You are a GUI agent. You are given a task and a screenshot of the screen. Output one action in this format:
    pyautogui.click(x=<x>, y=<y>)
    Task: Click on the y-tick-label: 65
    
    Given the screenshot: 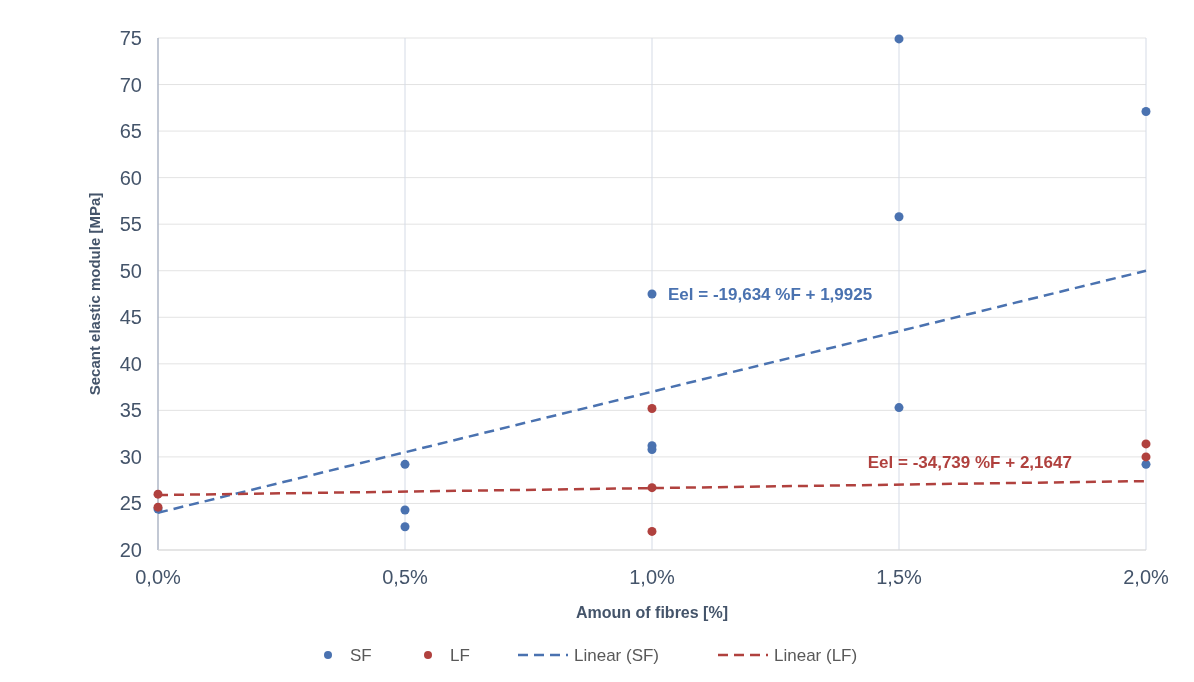 What is the action you would take?
    pyautogui.click(x=130, y=131)
    